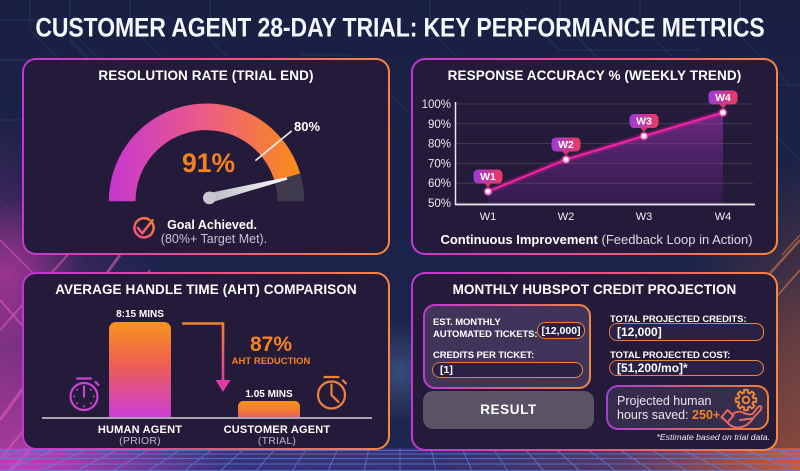 Image resolution: width=800 pixels, height=471 pixels. I want to click on svg-text: 100%, so click(436, 105).